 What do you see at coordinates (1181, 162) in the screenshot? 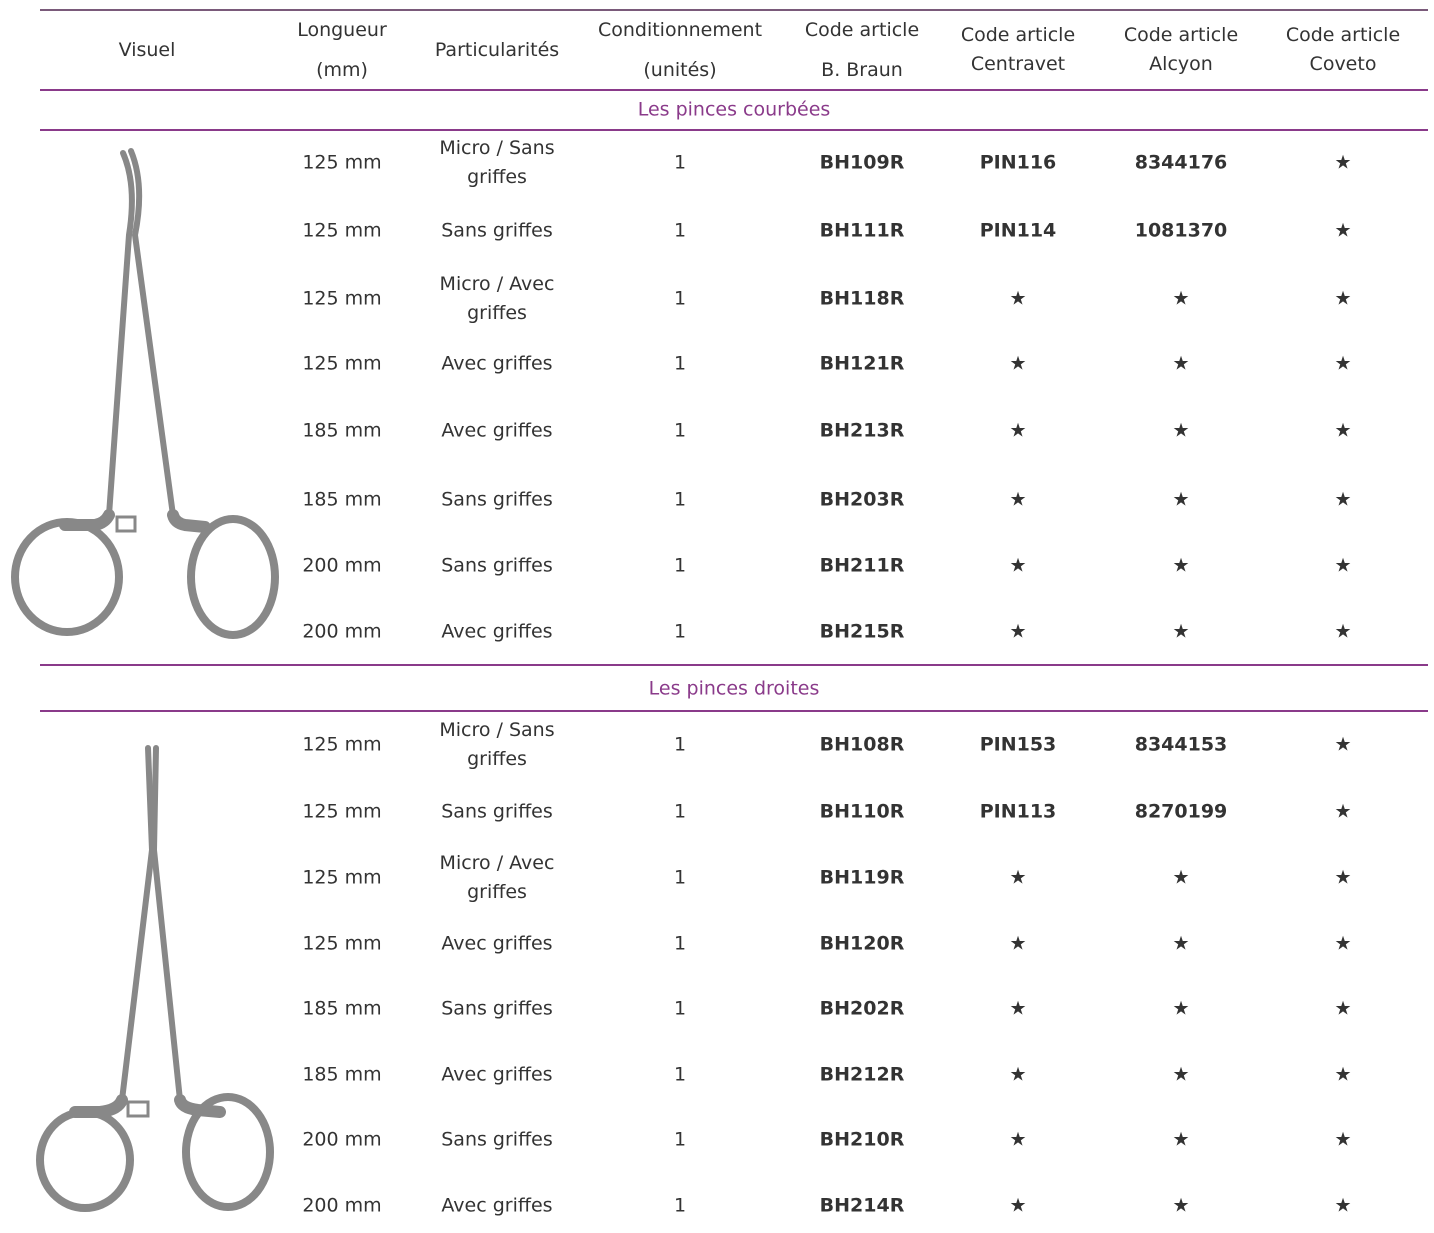
I see `table-cell: 8344176` at bounding box center [1181, 162].